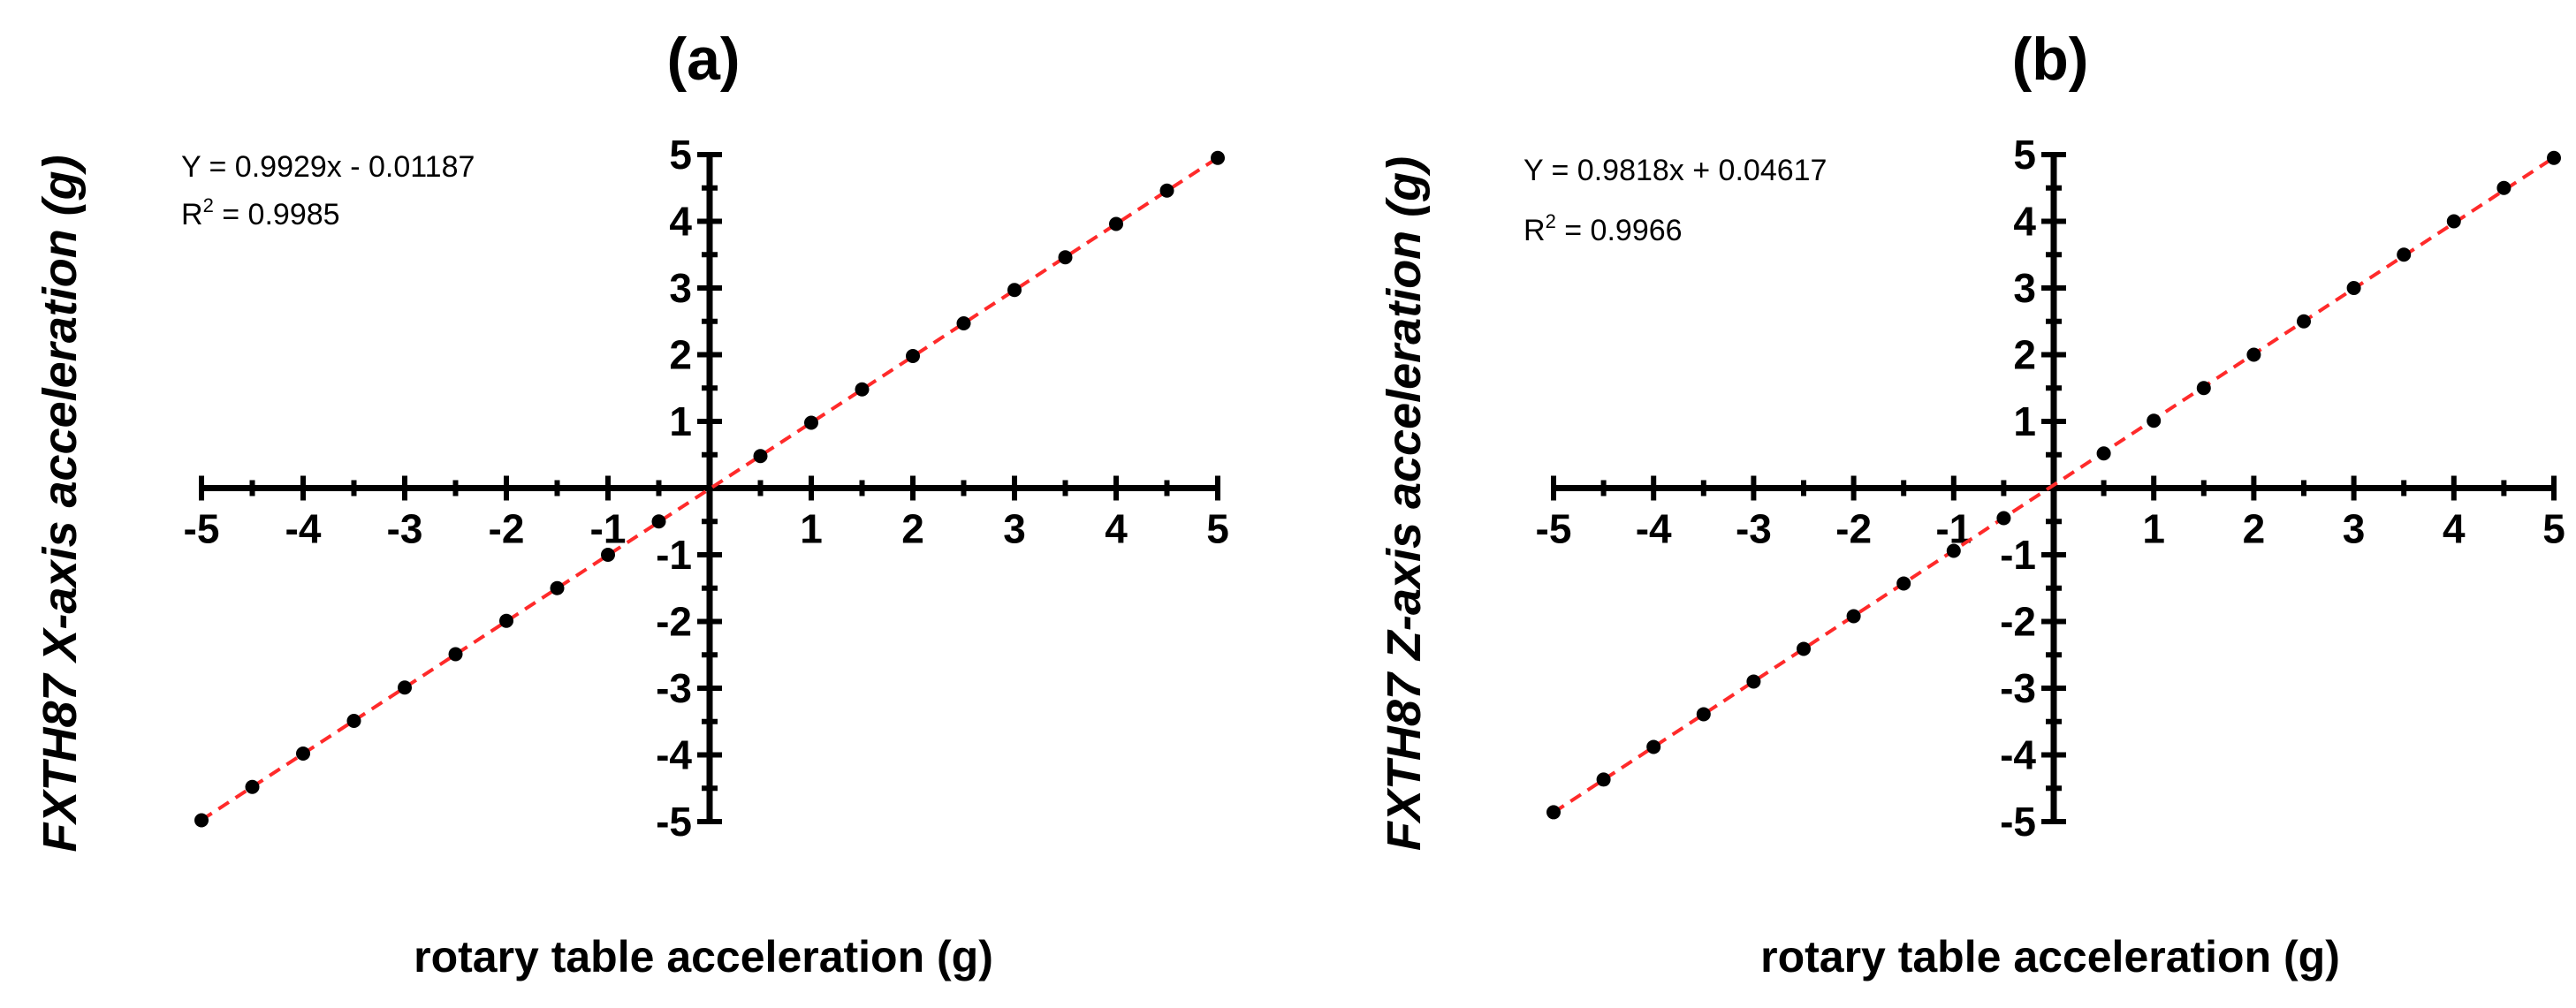 This screenshot has width=2576, height=1008. I want to click on panel-a-x-tick-label: -3, so click(405, 529).